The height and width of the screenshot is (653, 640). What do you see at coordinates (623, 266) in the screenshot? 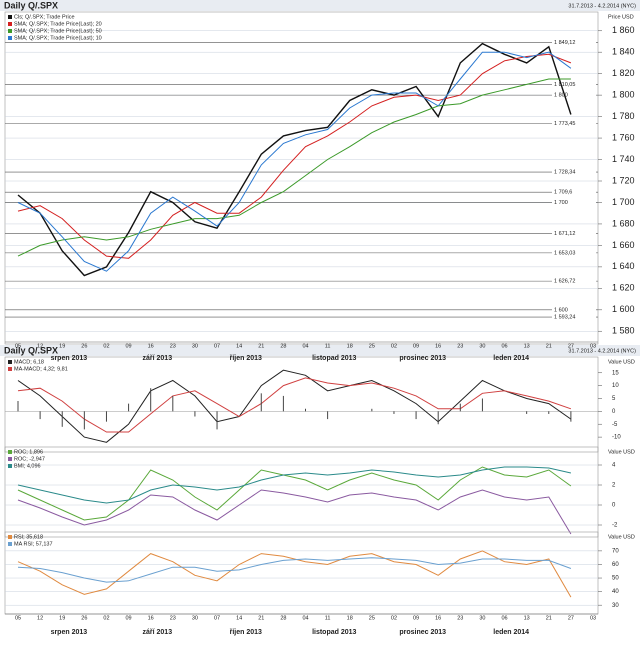
I see `y-tick-label: 1 640` at bounding box center [623, 266].